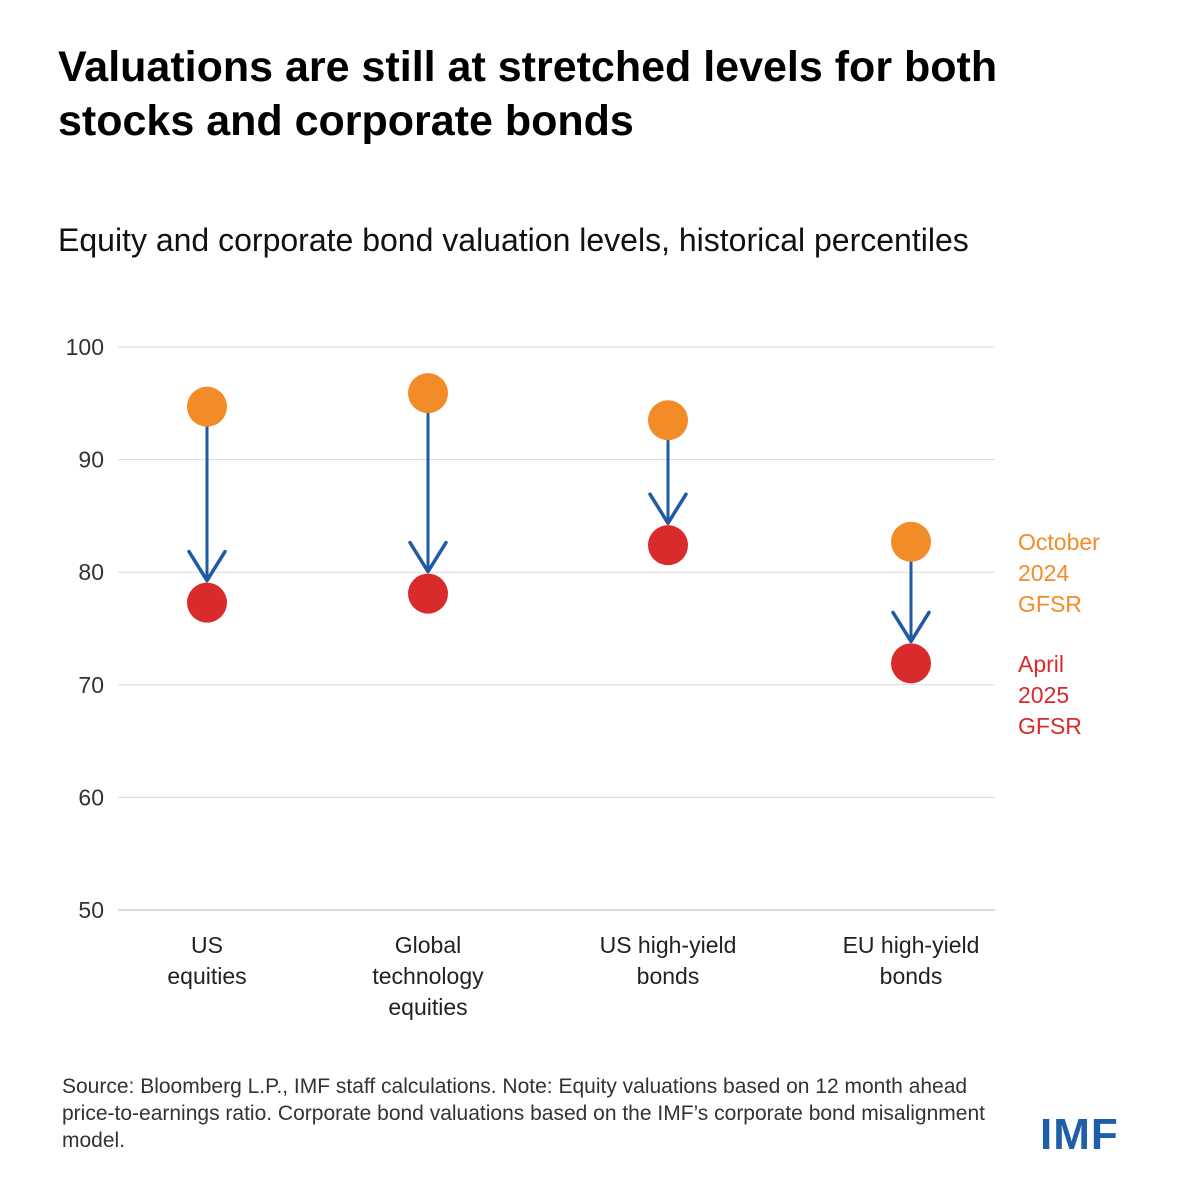 This screenshot has width=1200, height=1200. I want to click on category-label-line: US, so click(207, 945).